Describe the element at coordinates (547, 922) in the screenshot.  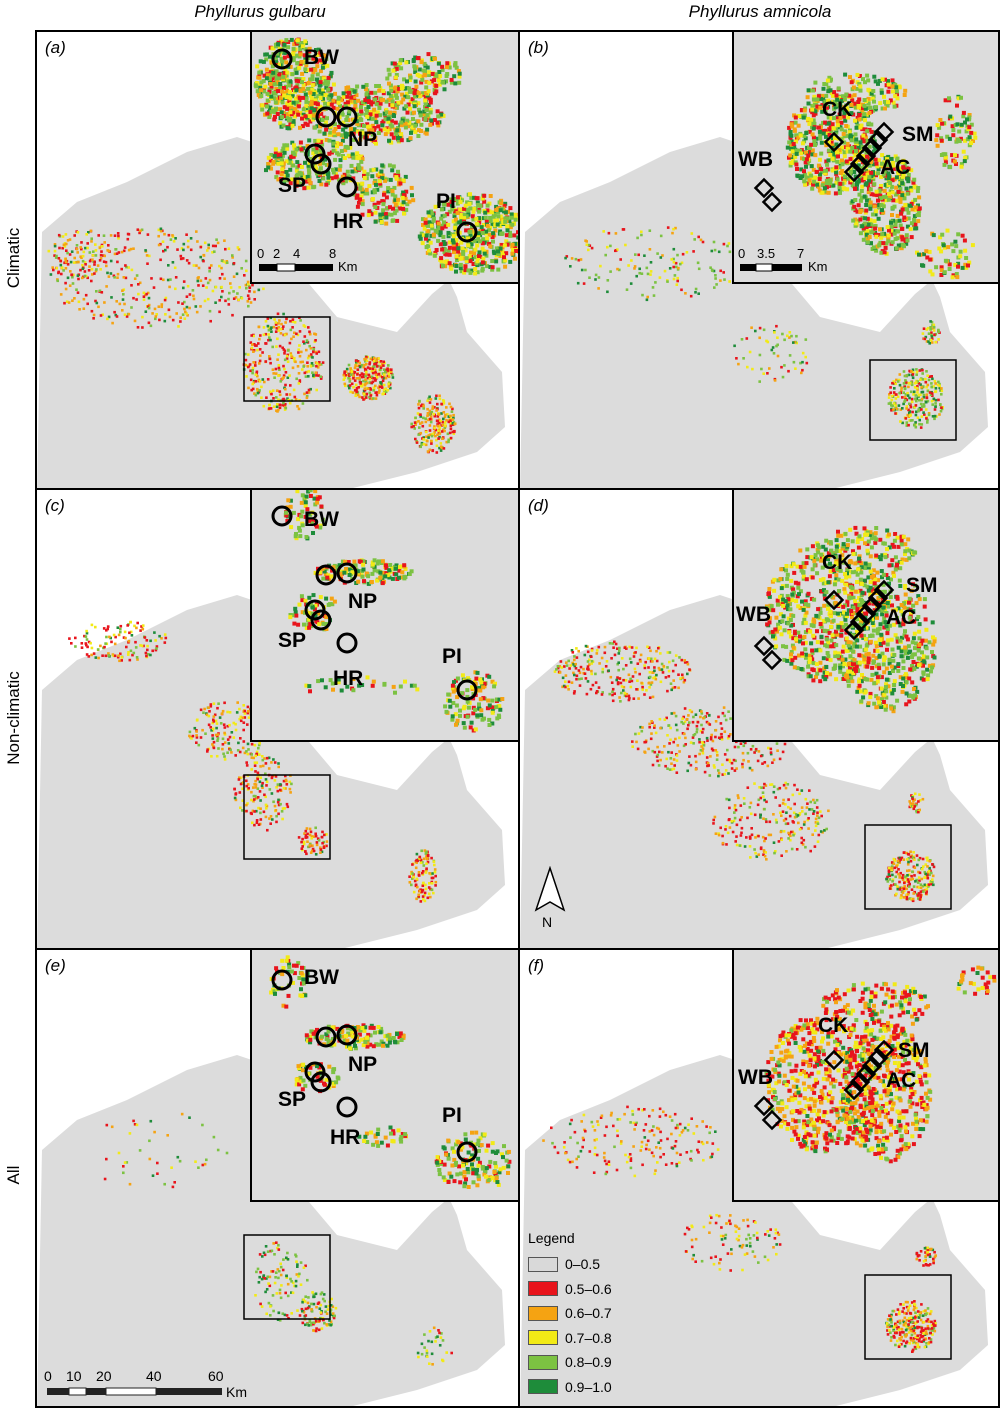
I see `north-label: N` at that location.